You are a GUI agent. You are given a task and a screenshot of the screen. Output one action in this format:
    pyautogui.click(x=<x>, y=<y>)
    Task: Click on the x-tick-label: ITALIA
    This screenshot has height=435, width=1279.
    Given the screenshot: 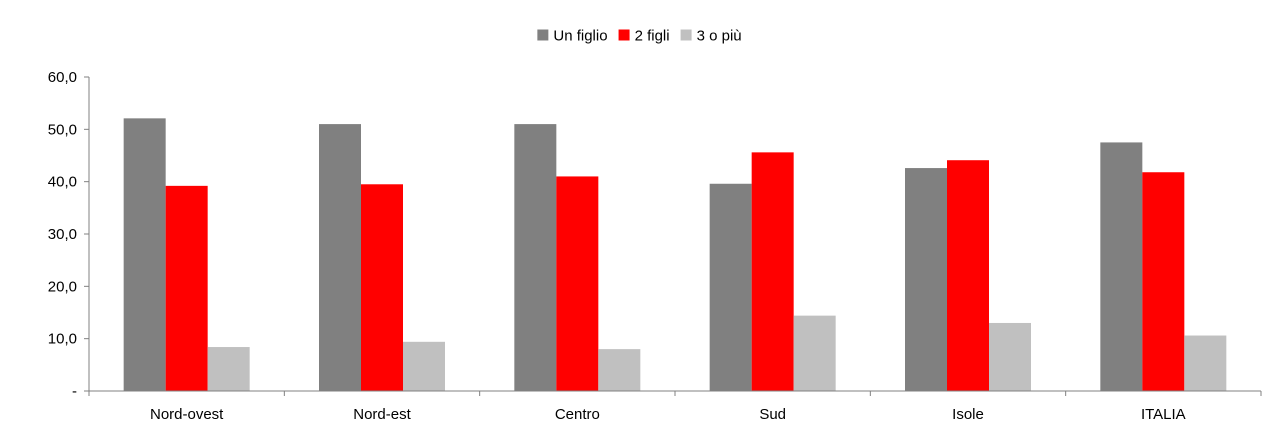 What is the action you would take?
    pyautogui.click(x=1163, y=414)
    